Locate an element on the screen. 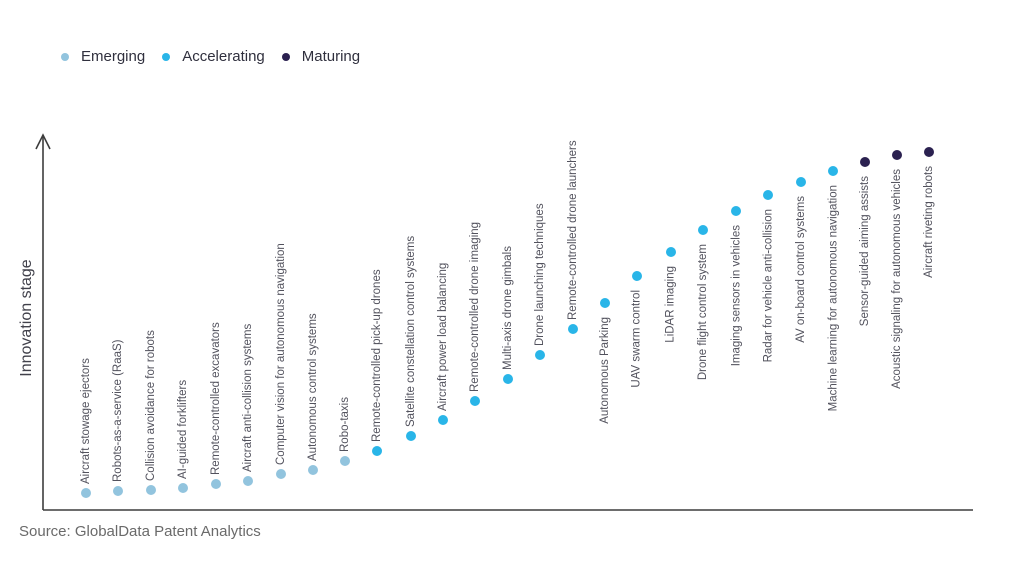  data-point-label: Autonomous Parking is located at coordinates (605, 370).